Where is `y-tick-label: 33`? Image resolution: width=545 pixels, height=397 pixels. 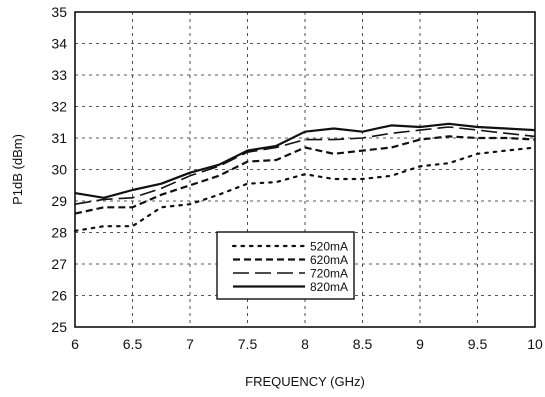
y-tick-label: 33 is located at coordinates (59, 75).